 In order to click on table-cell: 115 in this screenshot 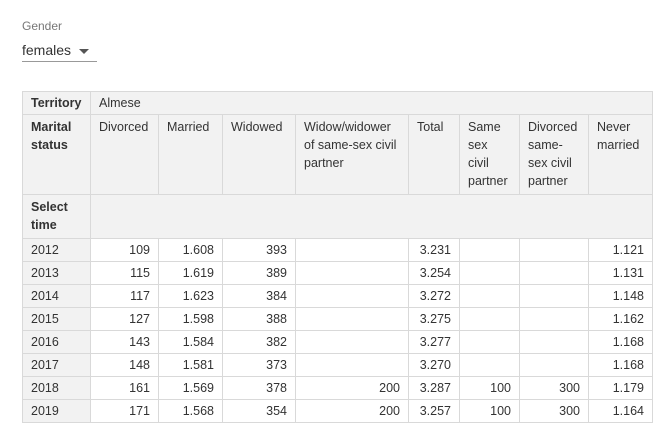, I will do `click(124, 273)`.